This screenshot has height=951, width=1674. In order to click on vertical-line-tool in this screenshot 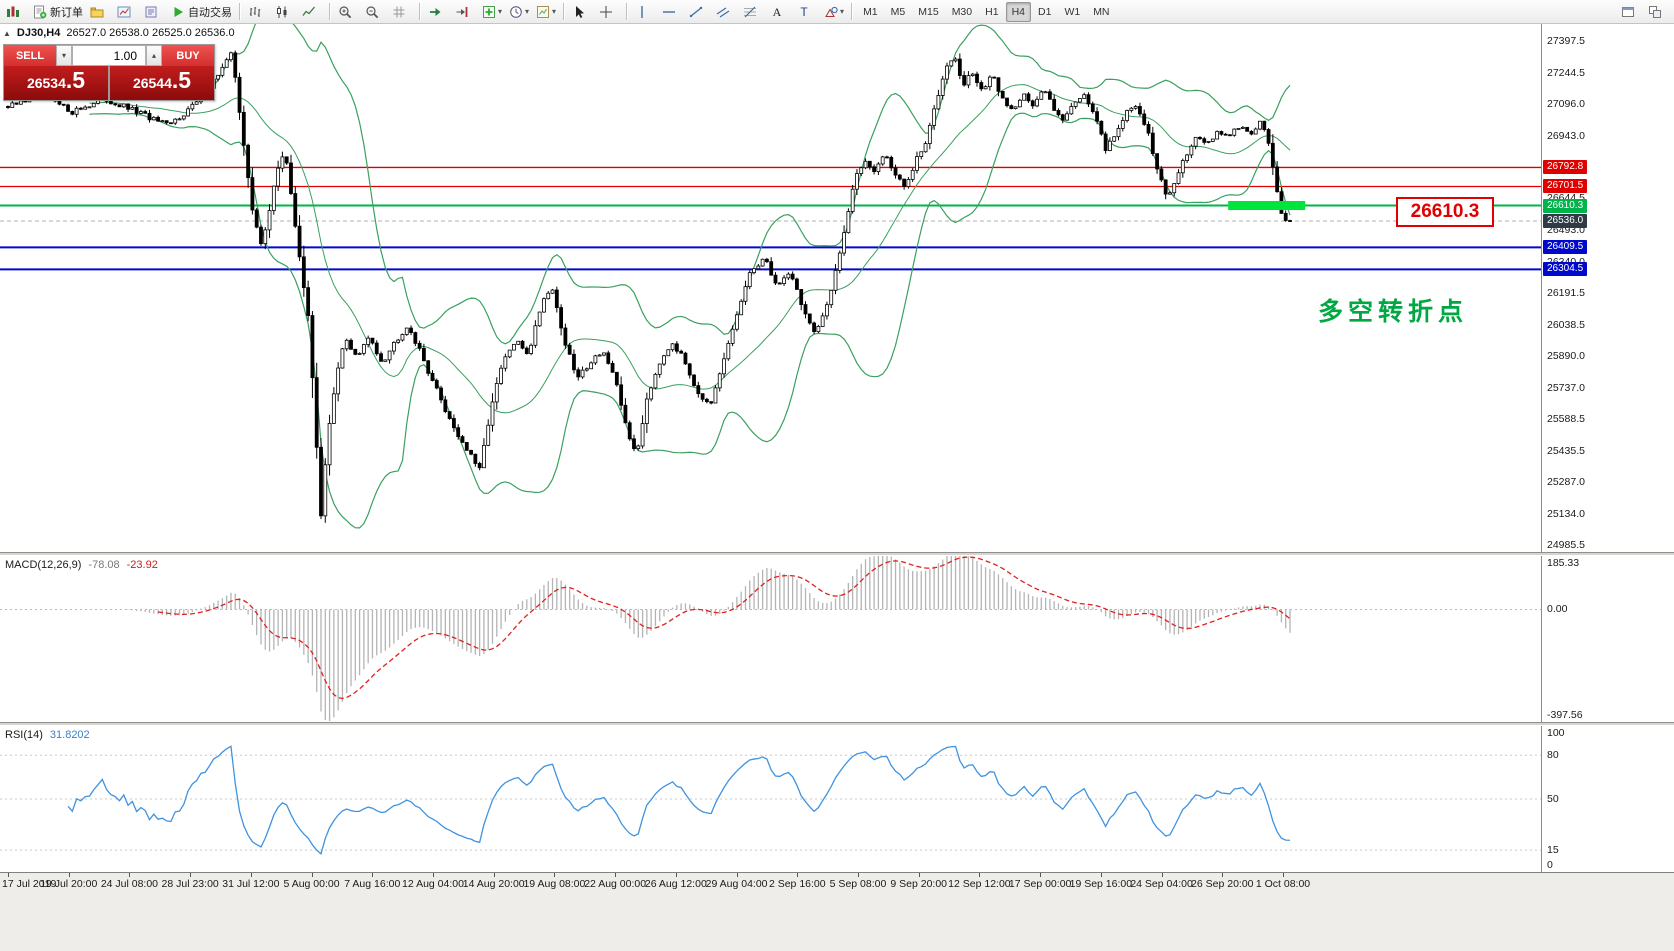, I will do `click(645, 12)`.